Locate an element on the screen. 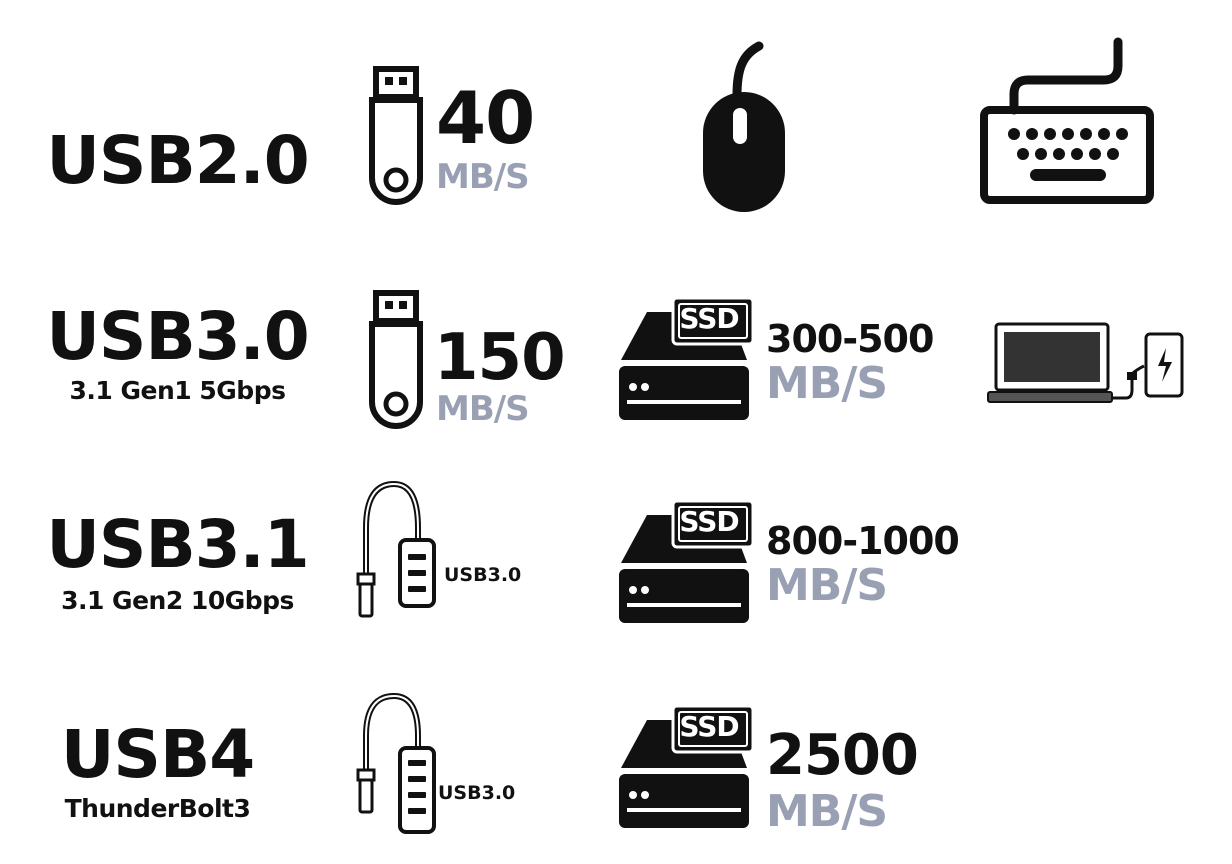 Image resolution: width=1232 pixels, height=864 pixels. speed-unit-usb3-0: MB/S is located at coordinates (483, 409).